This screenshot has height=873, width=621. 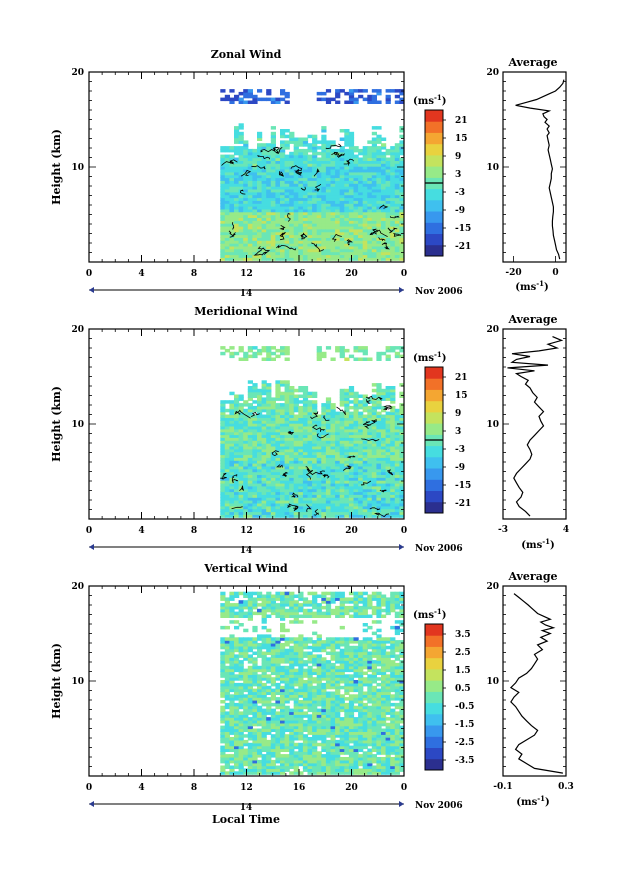 What do you see at coordinates (370, 424) in the screenshot?
I see `meridional-contour` at bounding box center [370, 424].